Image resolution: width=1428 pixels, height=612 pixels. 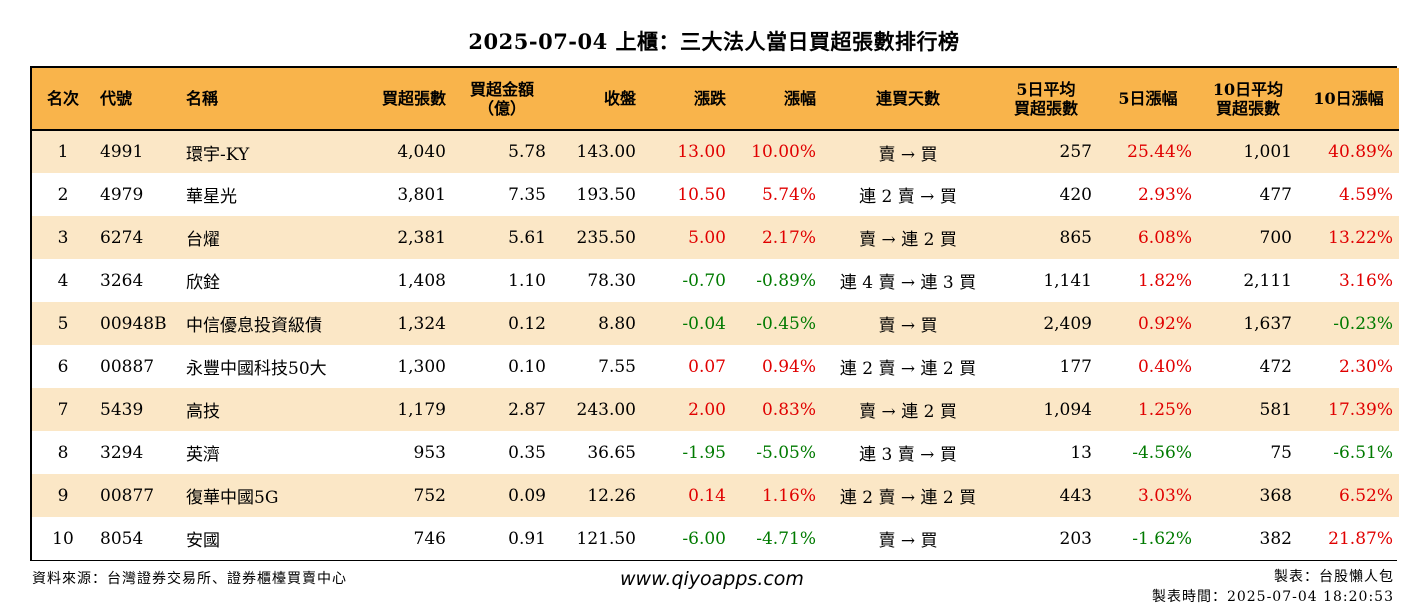 What do you see at coordinates (211, 197) in the screenshot?
I see `name-cell: 華星光` at bounding box center [211, 197].